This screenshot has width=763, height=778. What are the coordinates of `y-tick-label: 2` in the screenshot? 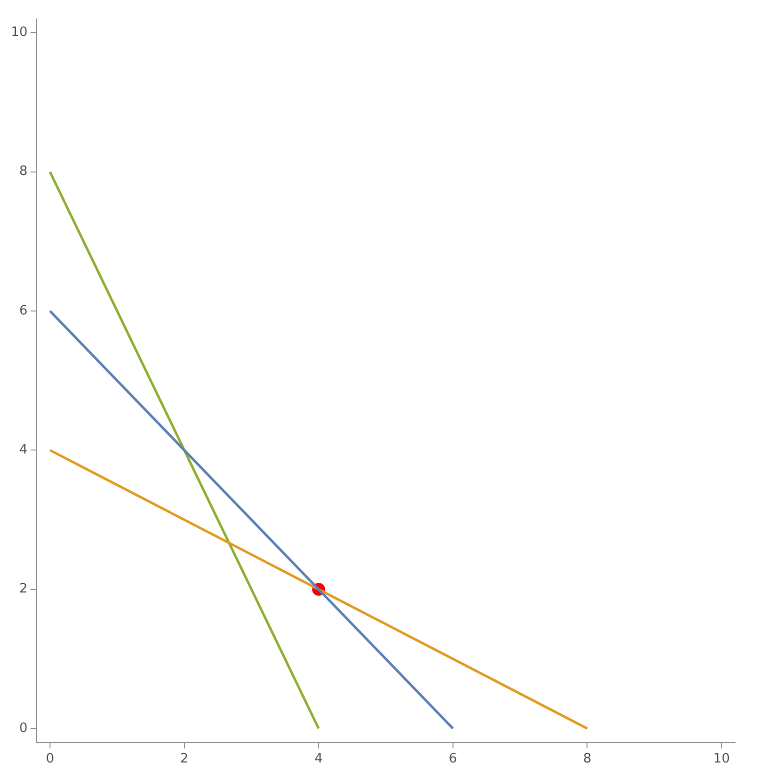 It's located at (23, 589).